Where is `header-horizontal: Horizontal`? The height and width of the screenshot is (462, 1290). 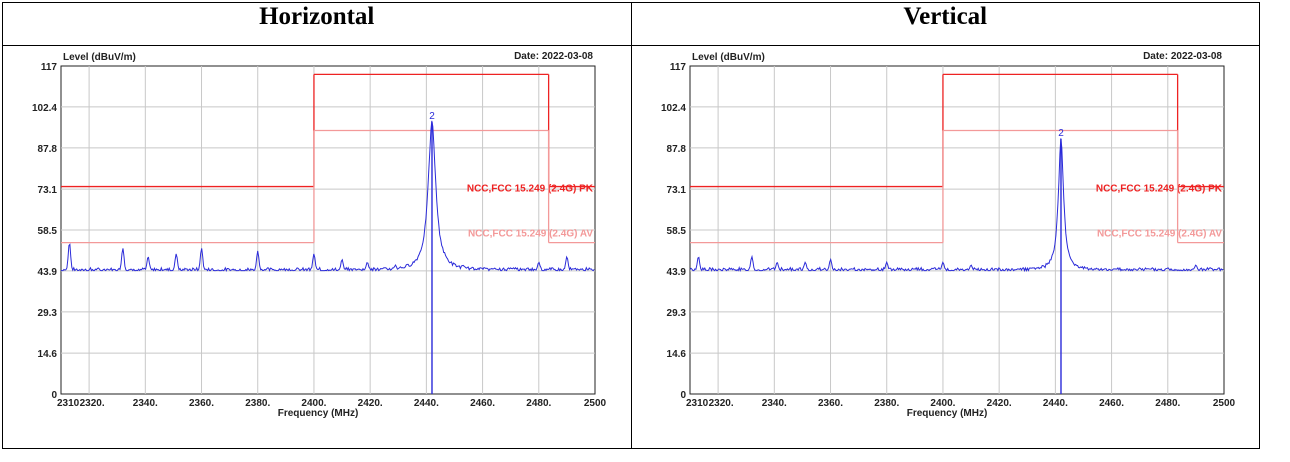
header-horizontal: Horizontal is located at coordinates (317, 24).